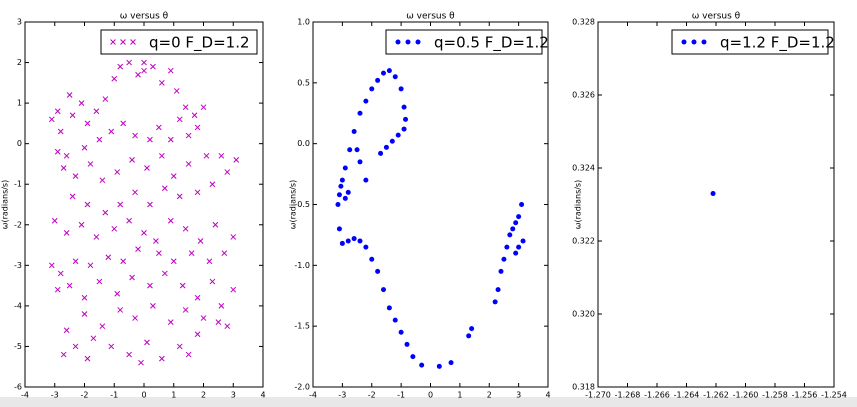  Describe the element at coordinates (18, 387) in the screenshot. I see `y-tick-label: -6` at that location.